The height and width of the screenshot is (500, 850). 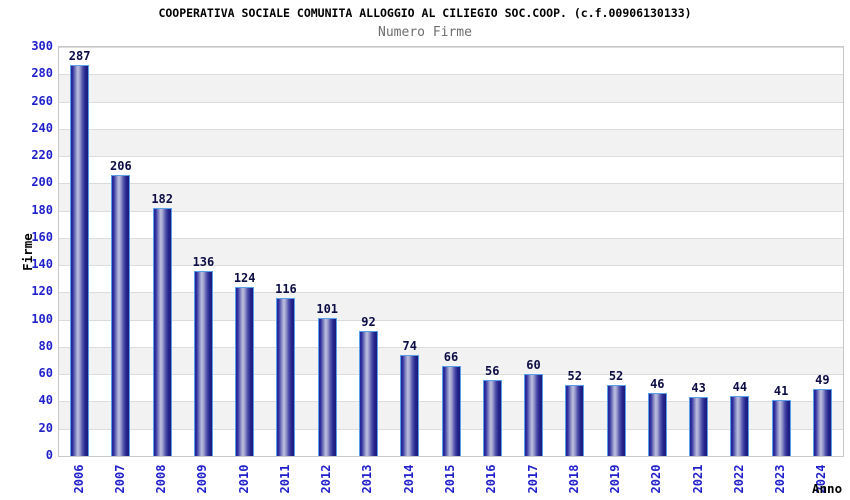 What do you see at coordinates (45, 345) in the screenshot?
I see `y-tick-label: 80` at bounding box center [45, 345].